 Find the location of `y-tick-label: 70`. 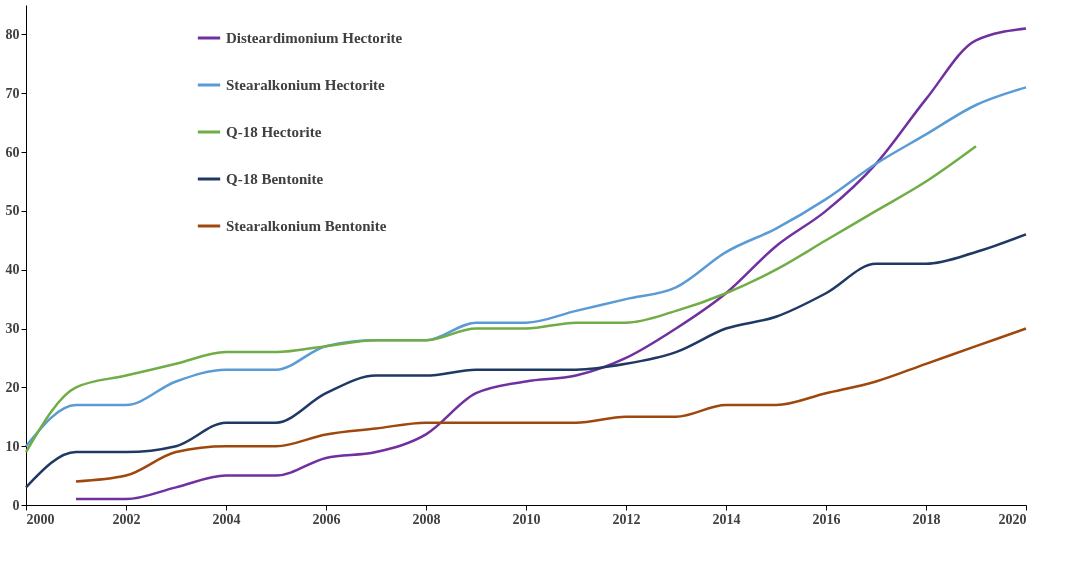

y-tick-label: 70 is located at coordinates (12, 93).